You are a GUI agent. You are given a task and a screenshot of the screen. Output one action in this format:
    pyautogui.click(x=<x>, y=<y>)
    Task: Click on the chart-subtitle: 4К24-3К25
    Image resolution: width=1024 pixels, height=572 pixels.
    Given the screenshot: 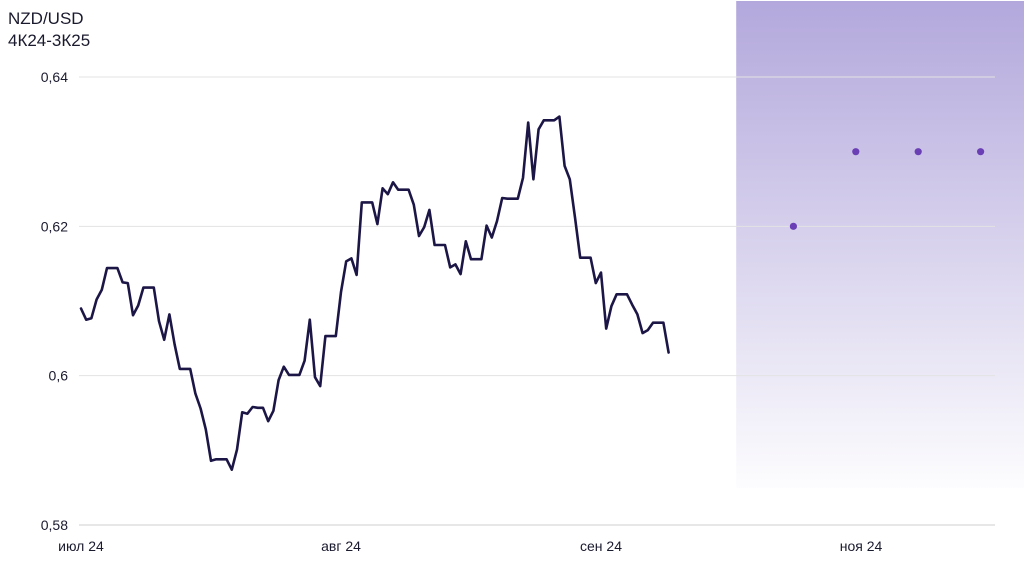 What is the action you would take?
    pyautogui.click(x=49, y=40)
    